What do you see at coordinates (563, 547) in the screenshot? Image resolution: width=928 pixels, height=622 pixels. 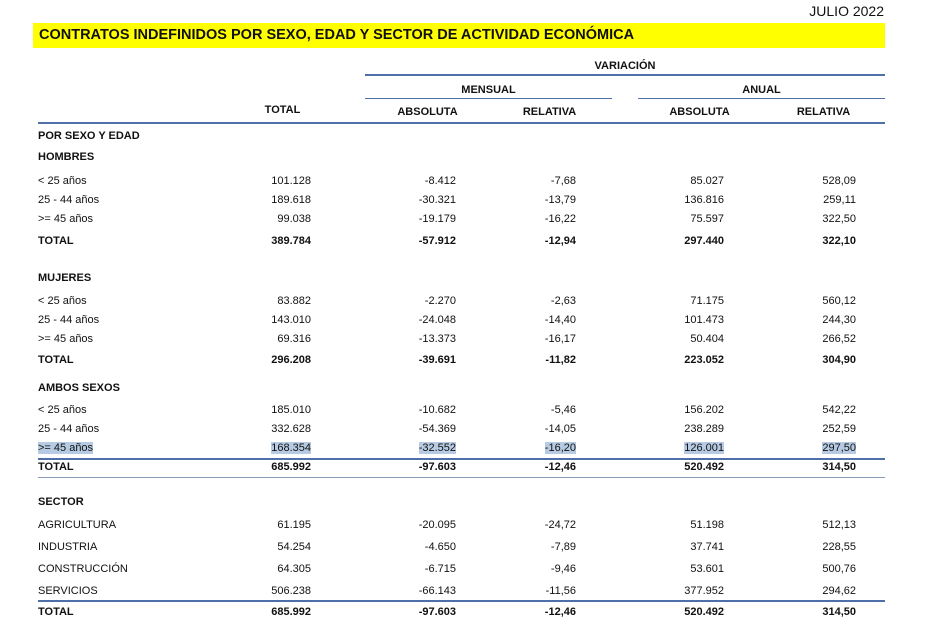 I see `cell-mensual-relativa: -7,89` at bounding box center [563, 547].